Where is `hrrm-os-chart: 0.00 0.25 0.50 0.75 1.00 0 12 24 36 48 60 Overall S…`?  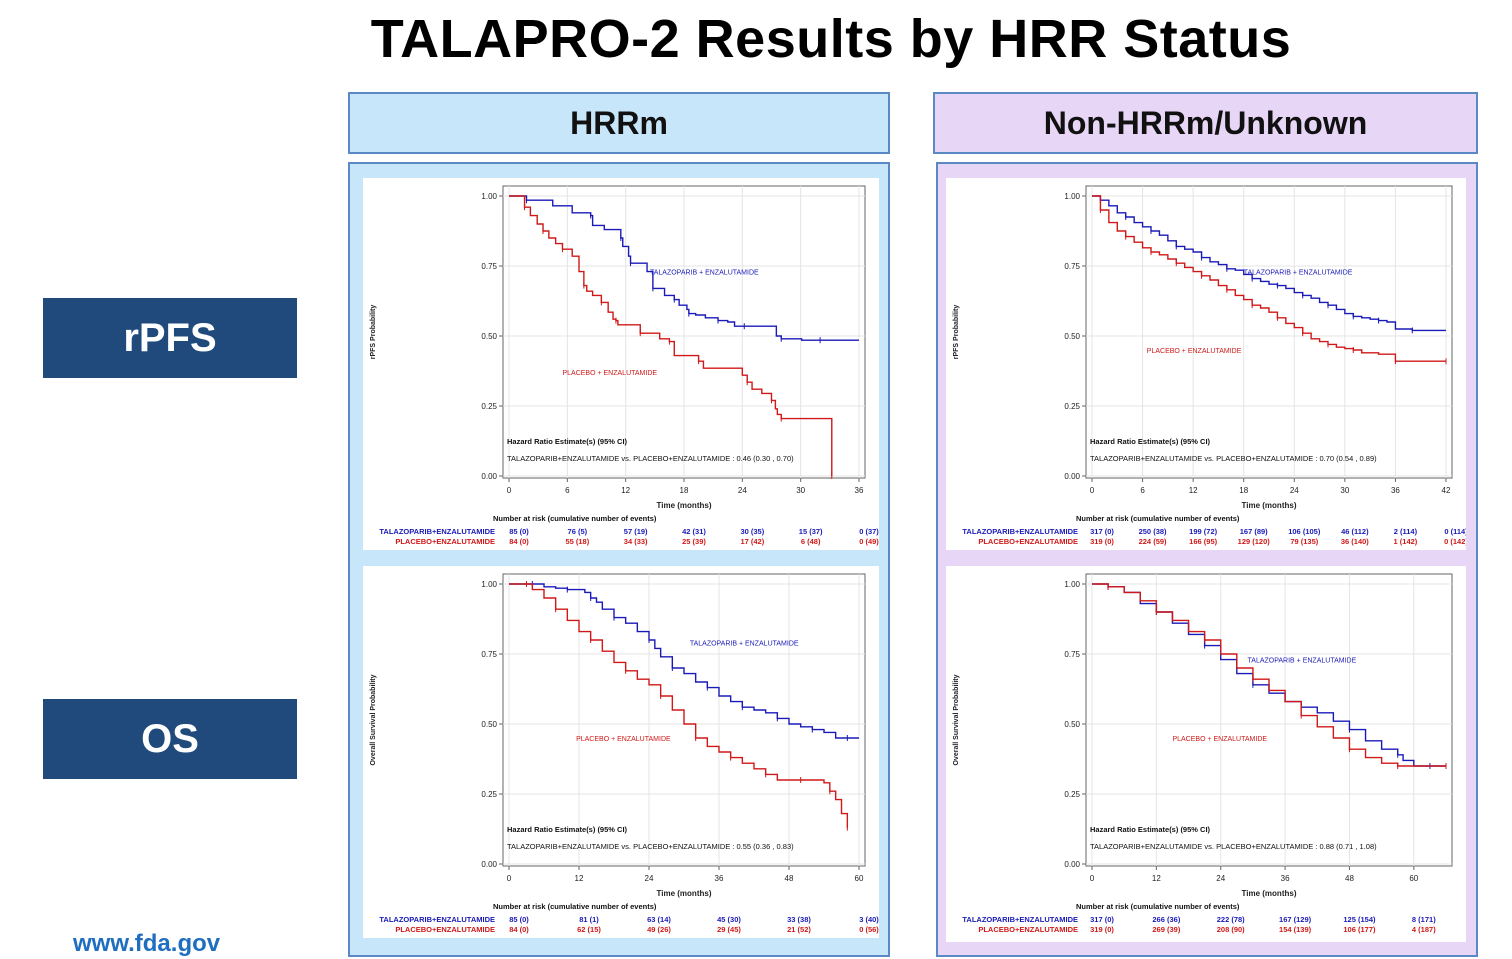 hrrm-os-chart: 0.00 0.25 0.50 0.75 1.00 0 12 24 36 48 60 Overall S… is located at coordinates (624, 753).